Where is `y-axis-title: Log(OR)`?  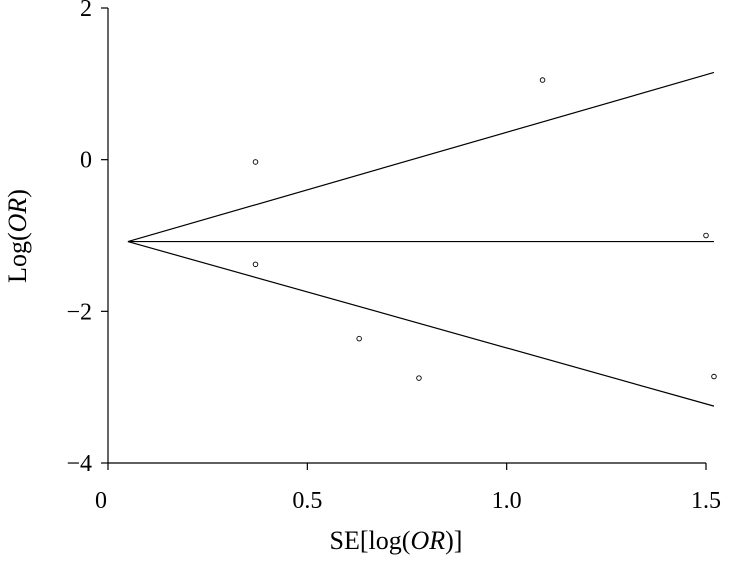
y-axis-title: Log(OR) is located at coordinates (17, 236).